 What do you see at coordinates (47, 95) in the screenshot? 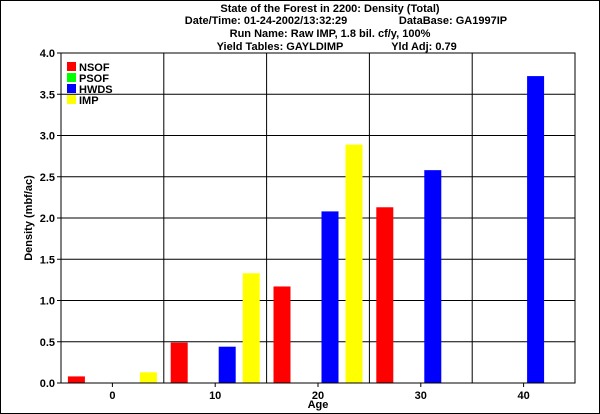
I see `y-tick-label: 3.5` at bounding box center [47, 95].